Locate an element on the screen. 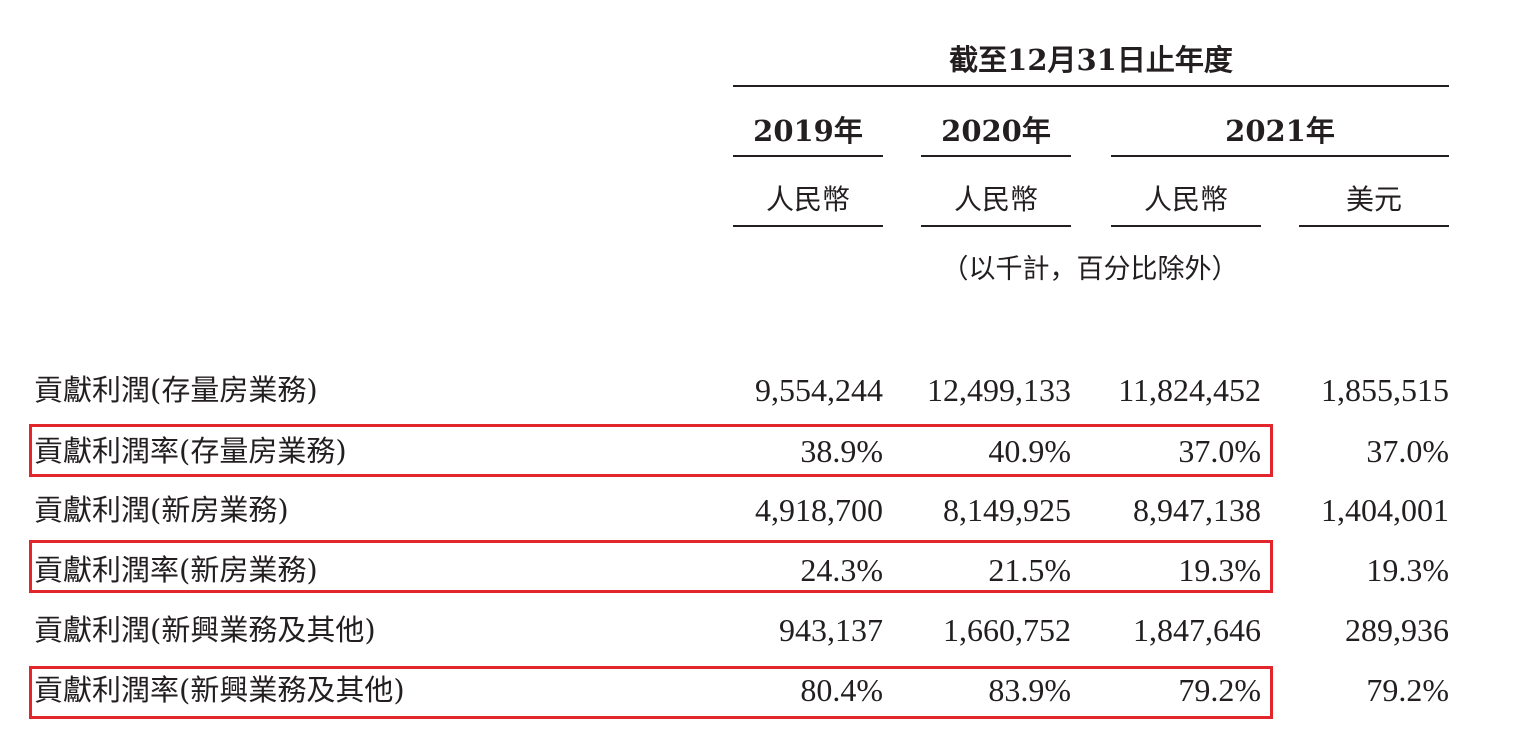 This screenshot has width=1518, height=752. row-value-new-home-margin-2021-usd: 19.3% is located at coordinates (1407, 570).